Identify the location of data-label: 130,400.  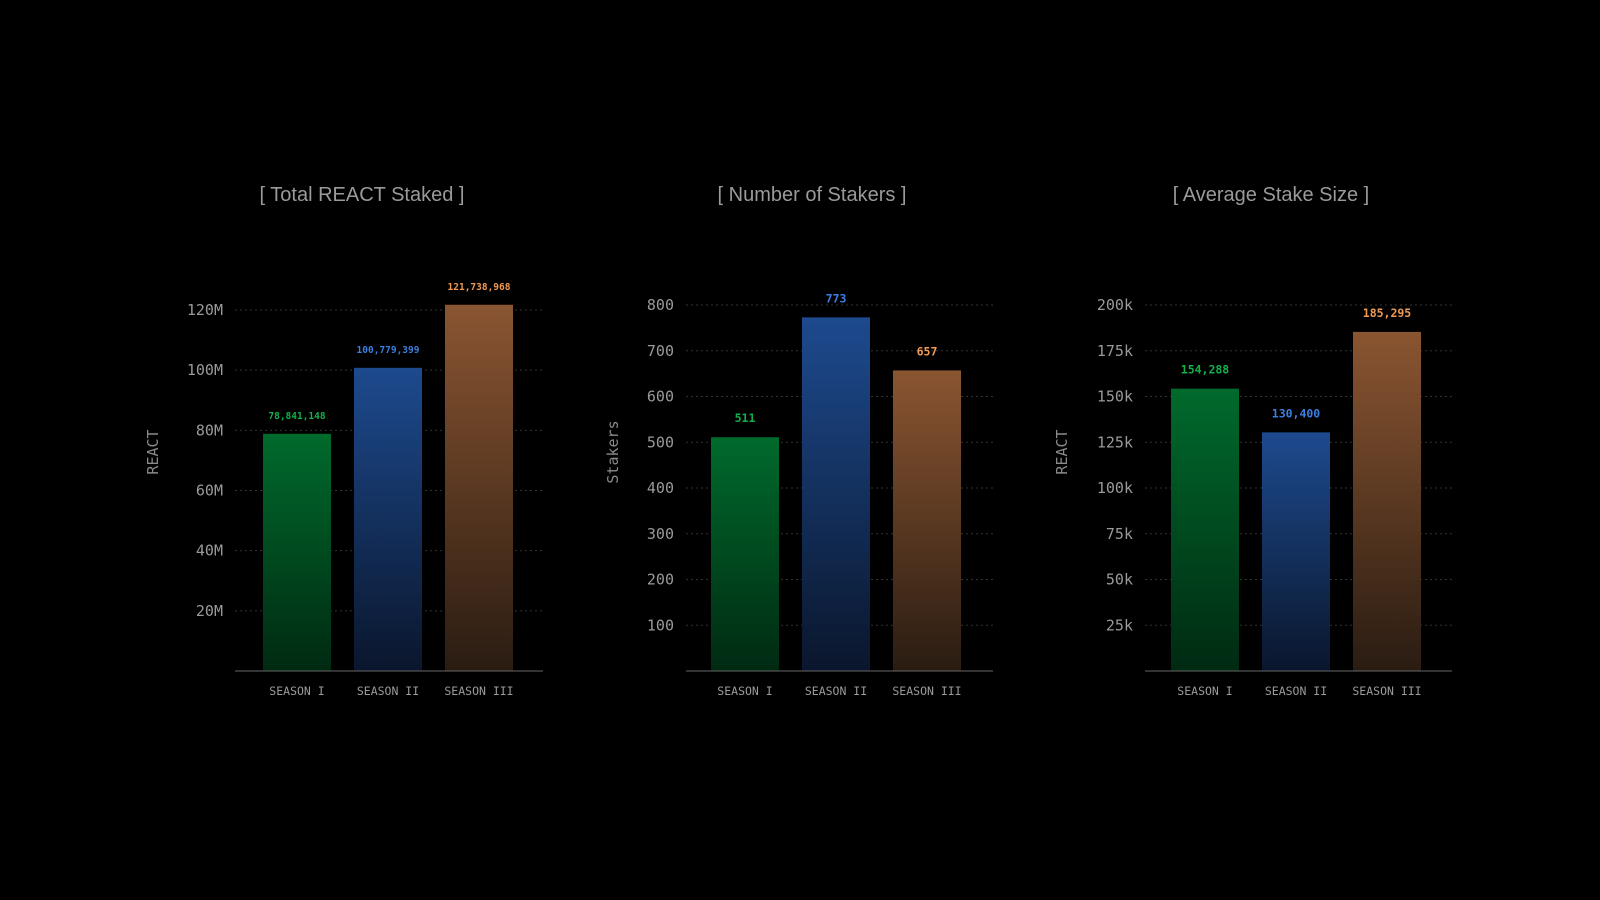
(1296, 413).